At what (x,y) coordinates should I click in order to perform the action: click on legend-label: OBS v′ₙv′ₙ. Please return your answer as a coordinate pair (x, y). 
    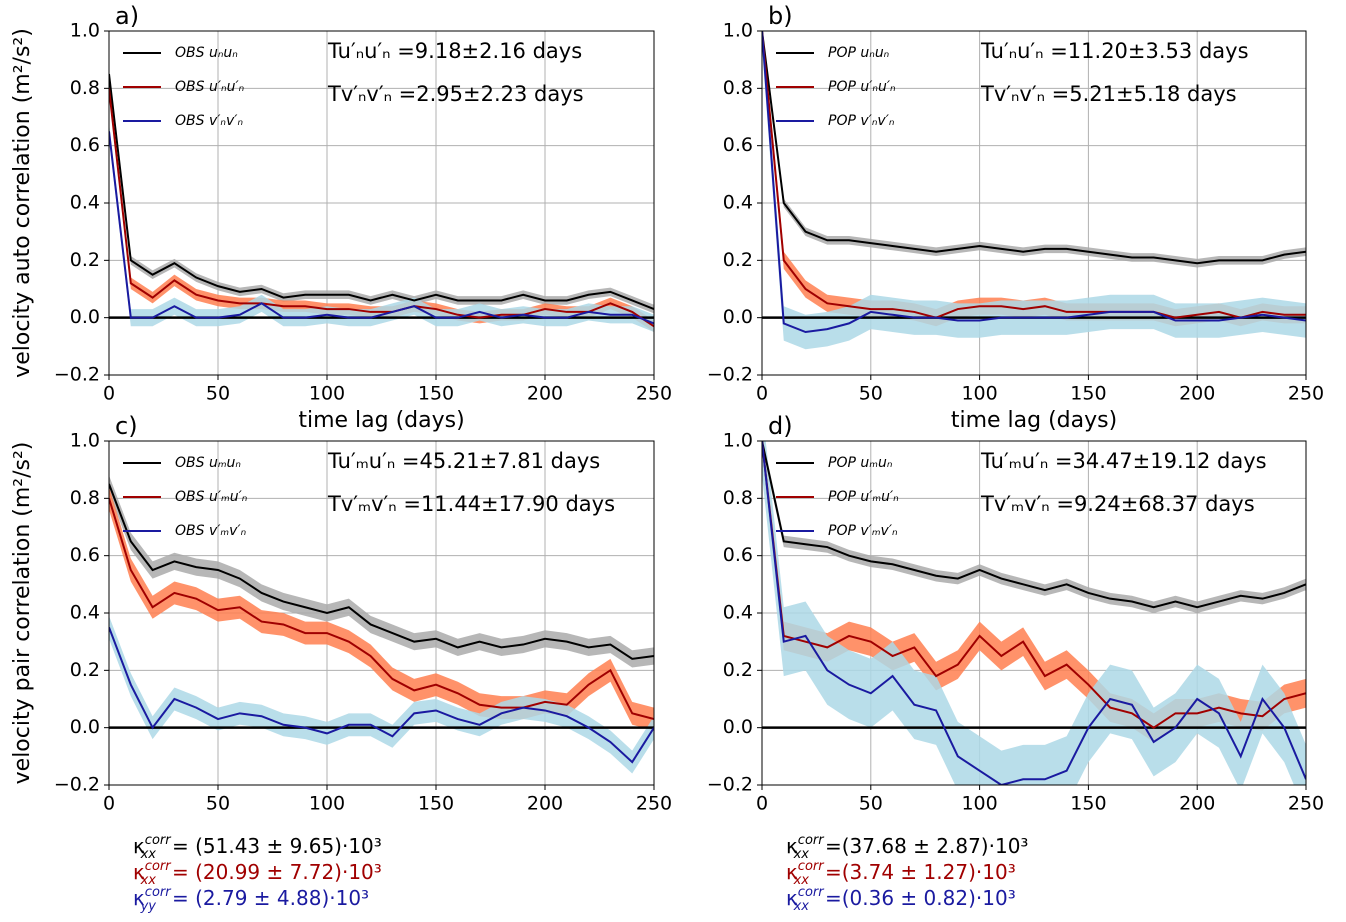
    Looking at the image, I should click on (209, 121).